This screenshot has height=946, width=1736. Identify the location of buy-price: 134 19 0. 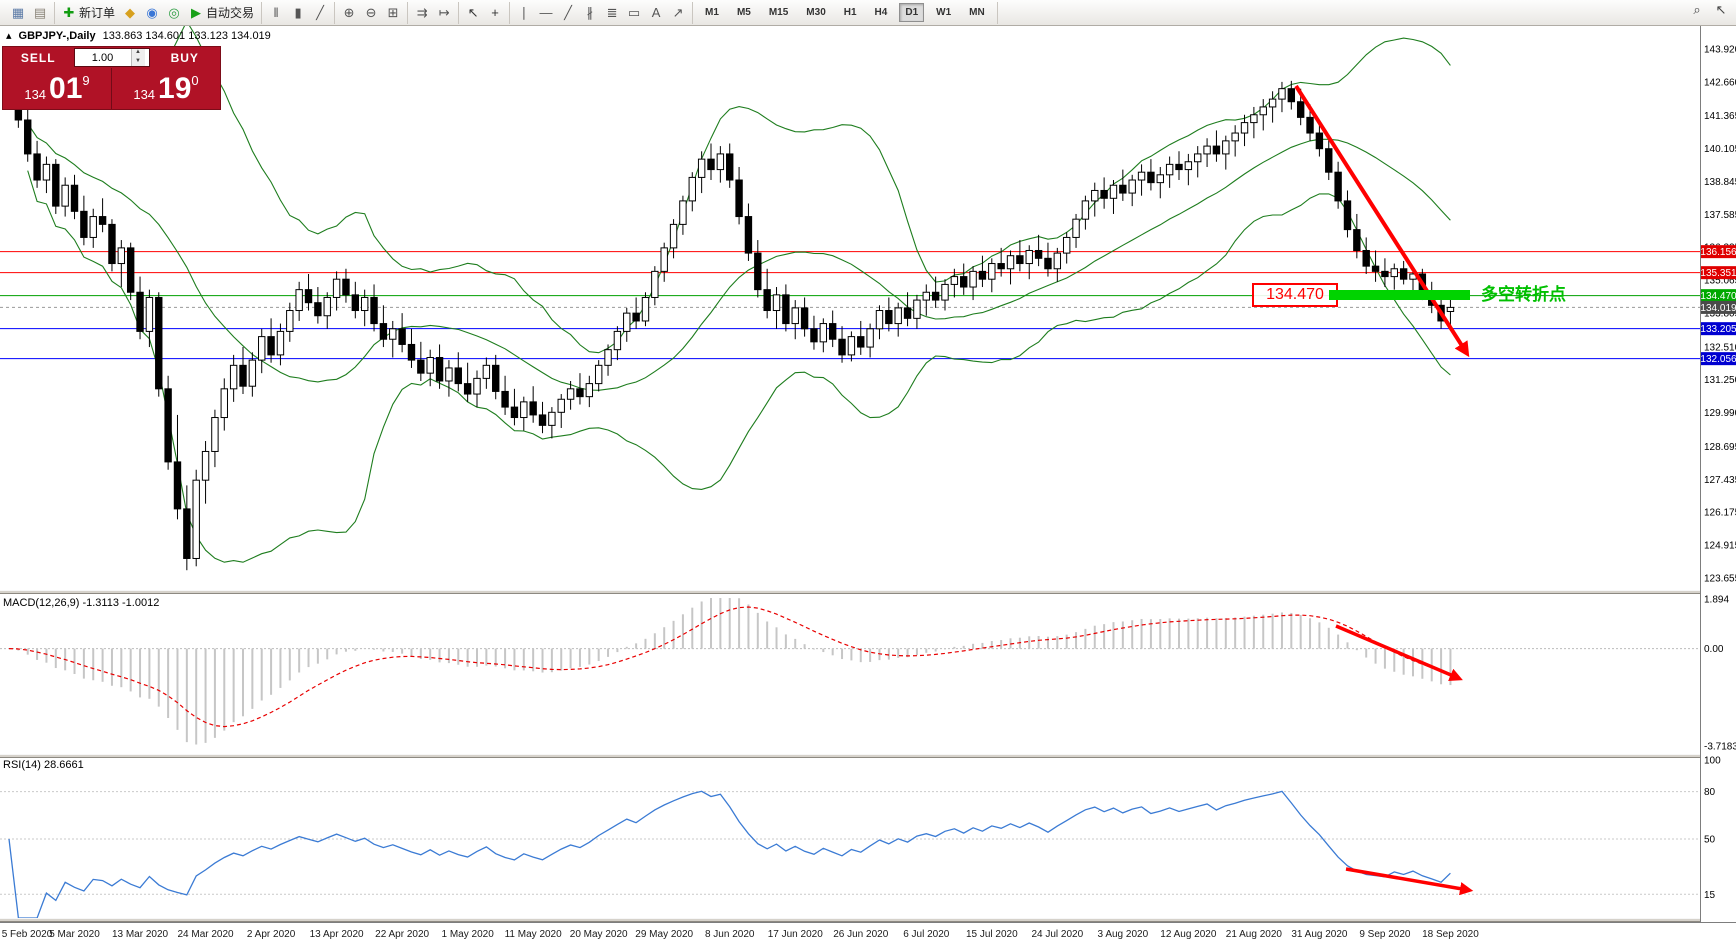
(165, 88).